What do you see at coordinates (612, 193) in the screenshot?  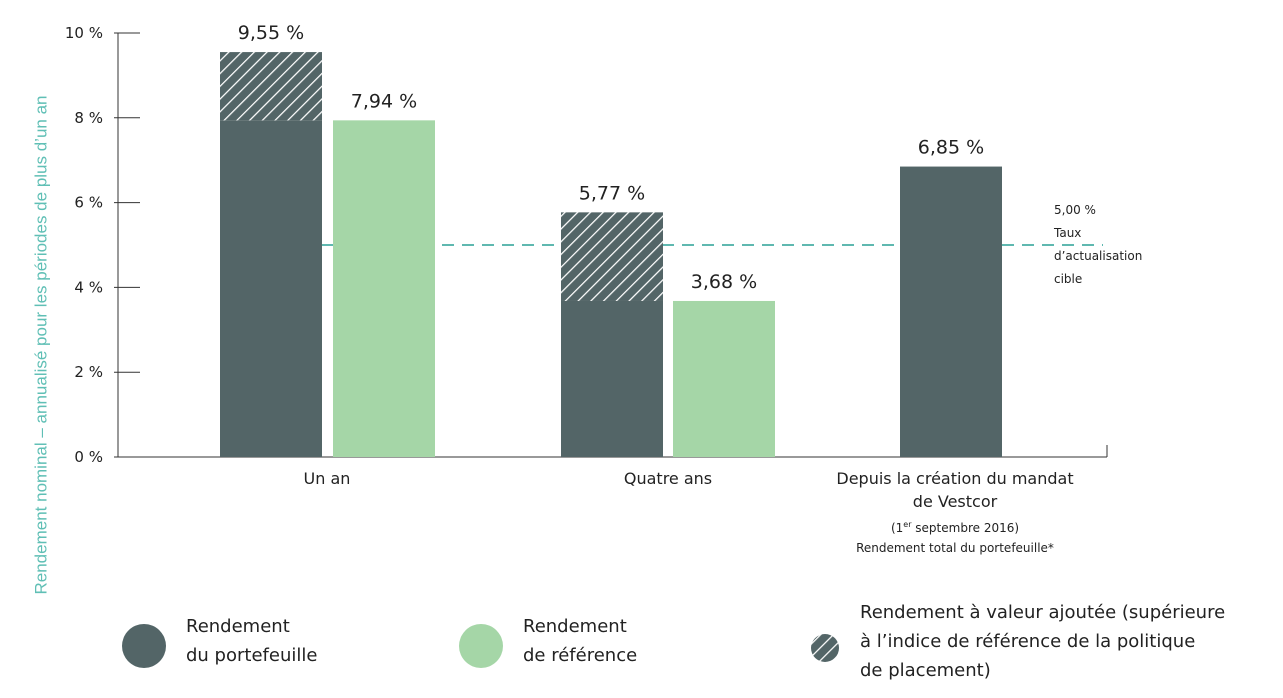 I see `data-label: 5,77 %` at bounding box center [612, 193].